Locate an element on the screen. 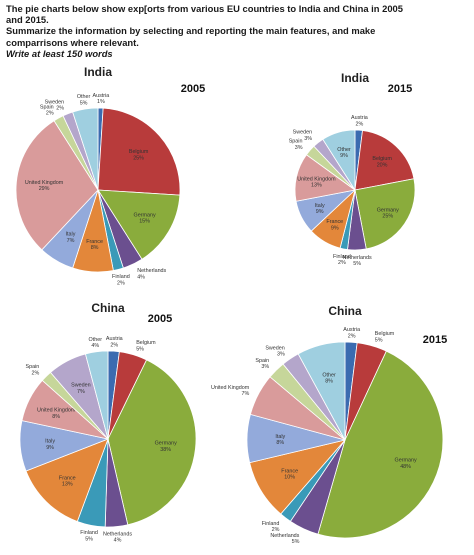  slice-label-other: Other 4% is located at coordinates (96, 343).